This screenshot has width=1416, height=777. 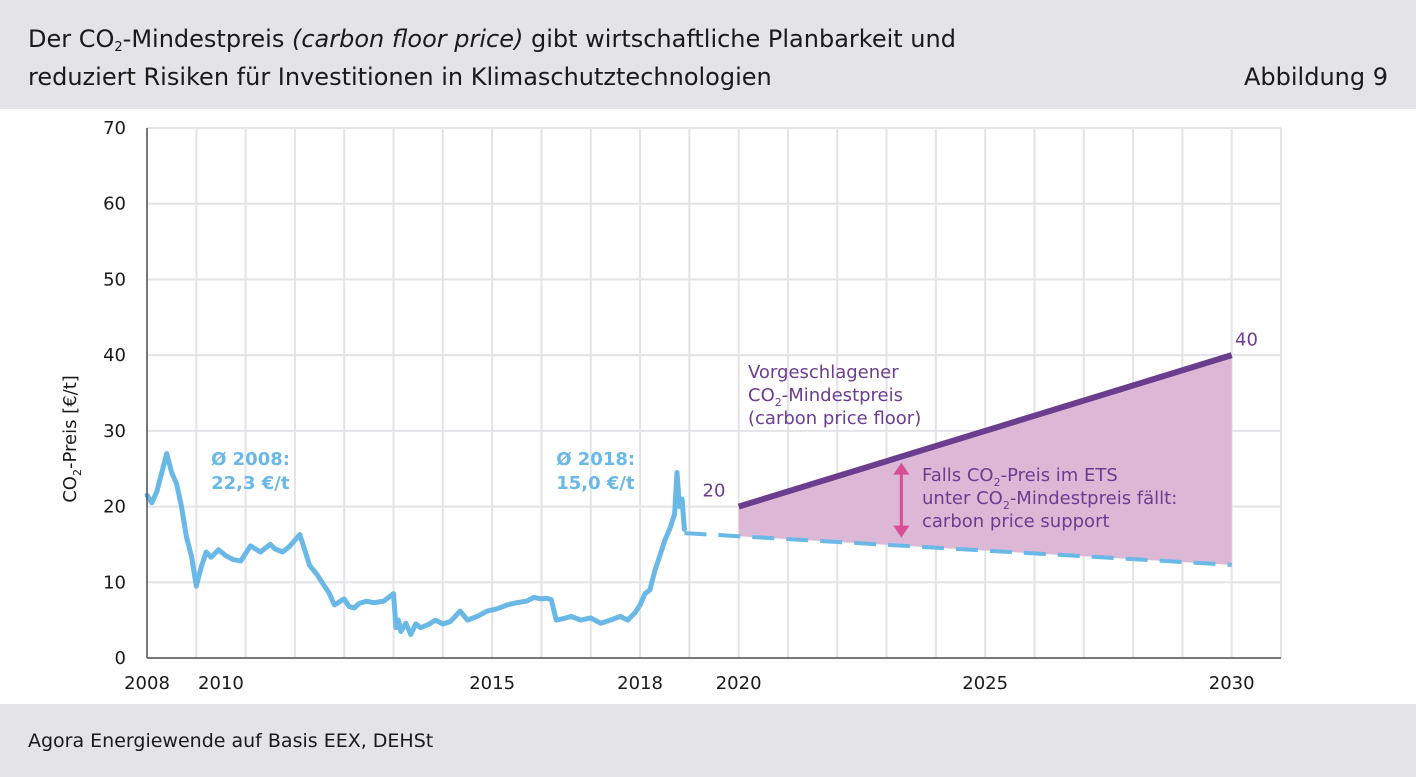 I want to click on support-label-line2-b: -Mindestpreis fällt:, so click(x=1093, y=498).